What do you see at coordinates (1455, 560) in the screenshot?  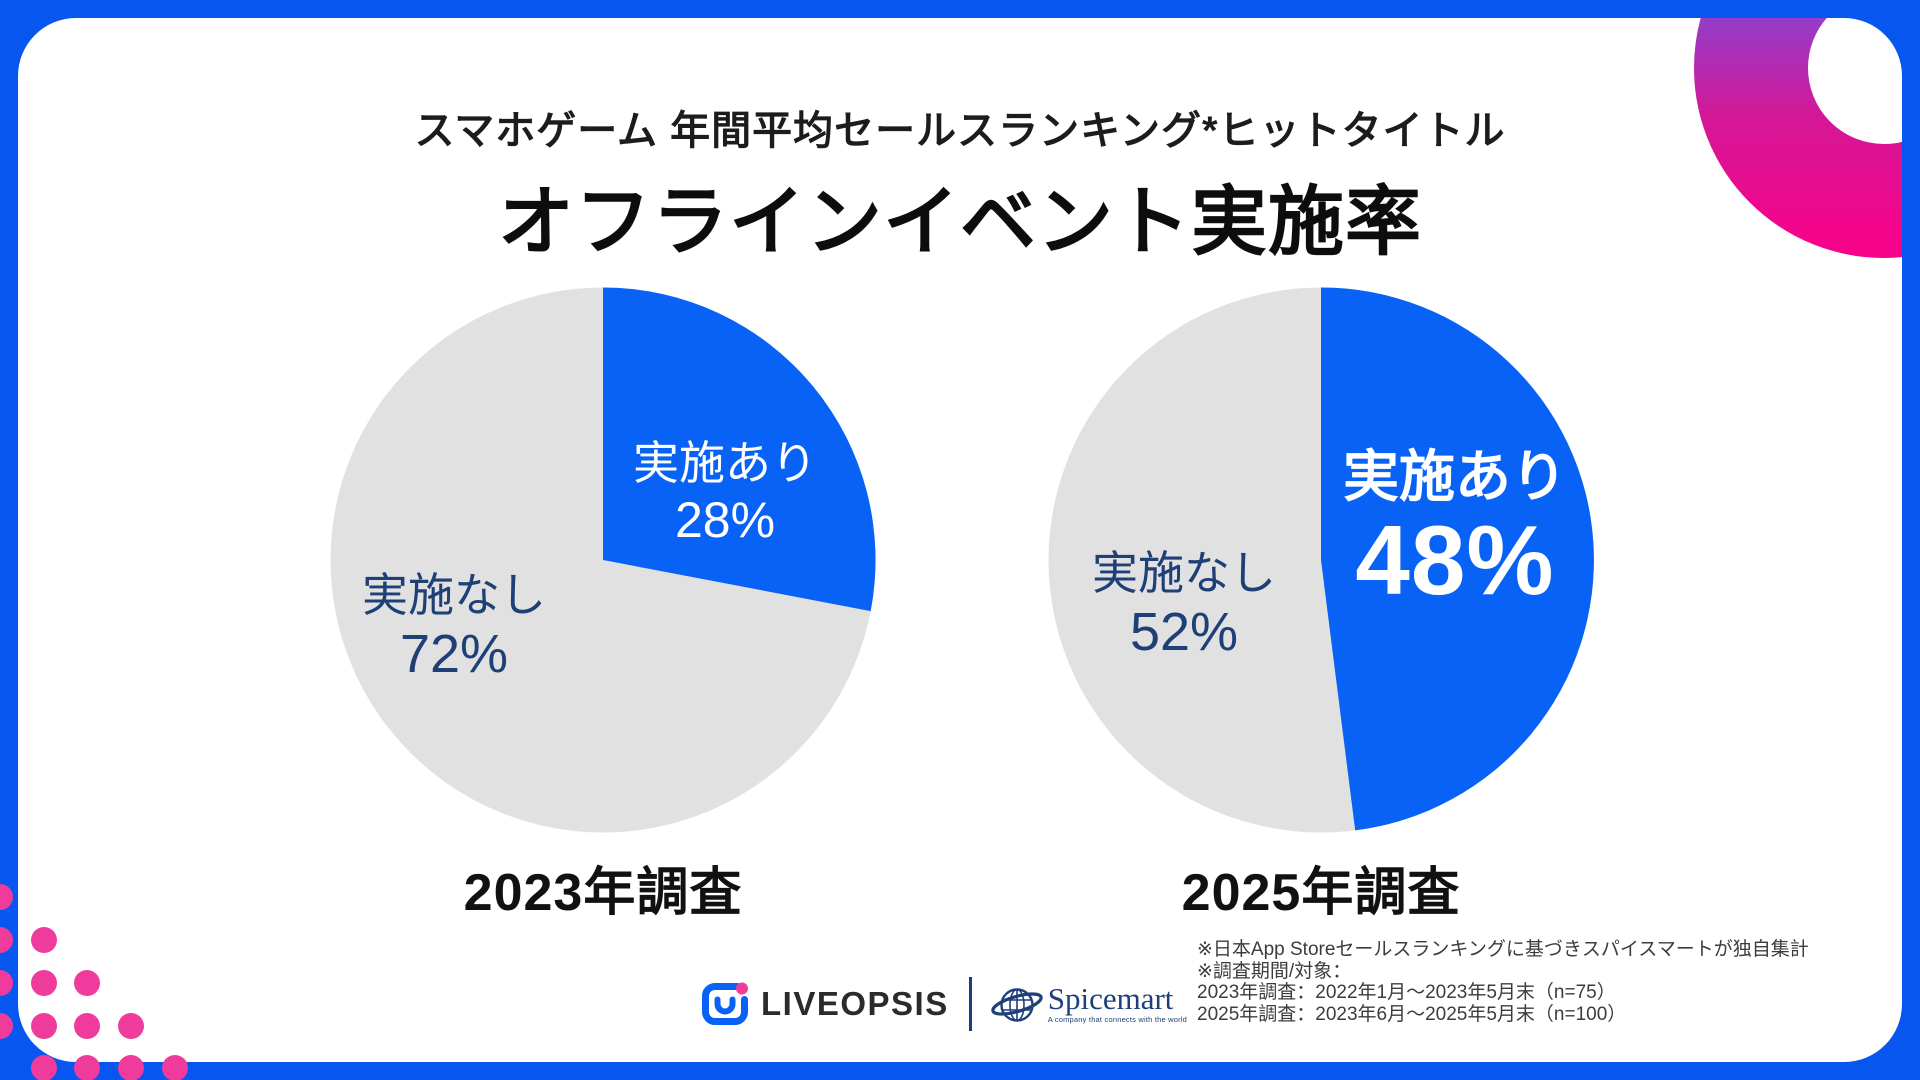 I see `pie-2025-label-yes-value: 48%` at bounding box center [1455, 560].